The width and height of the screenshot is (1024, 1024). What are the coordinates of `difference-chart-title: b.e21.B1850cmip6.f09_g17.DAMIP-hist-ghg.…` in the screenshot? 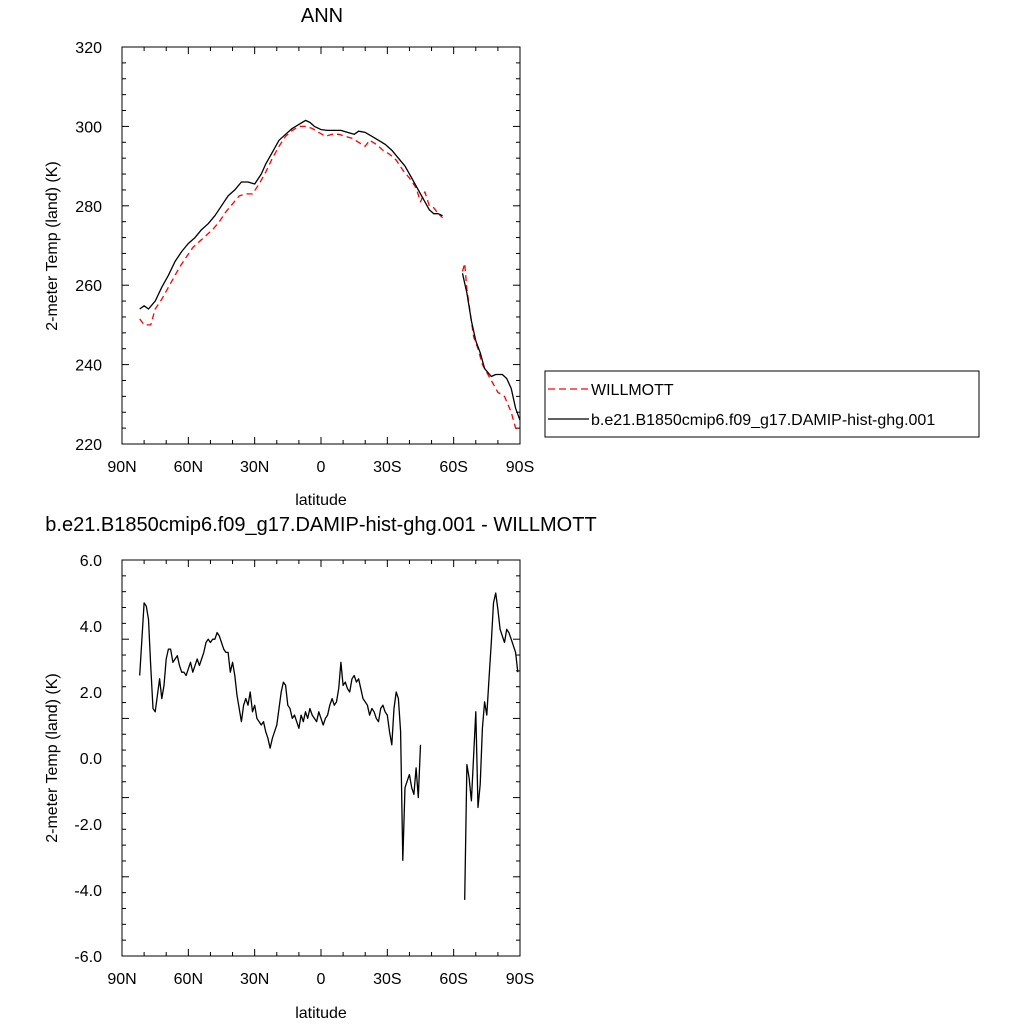 It's located at (320, 525).